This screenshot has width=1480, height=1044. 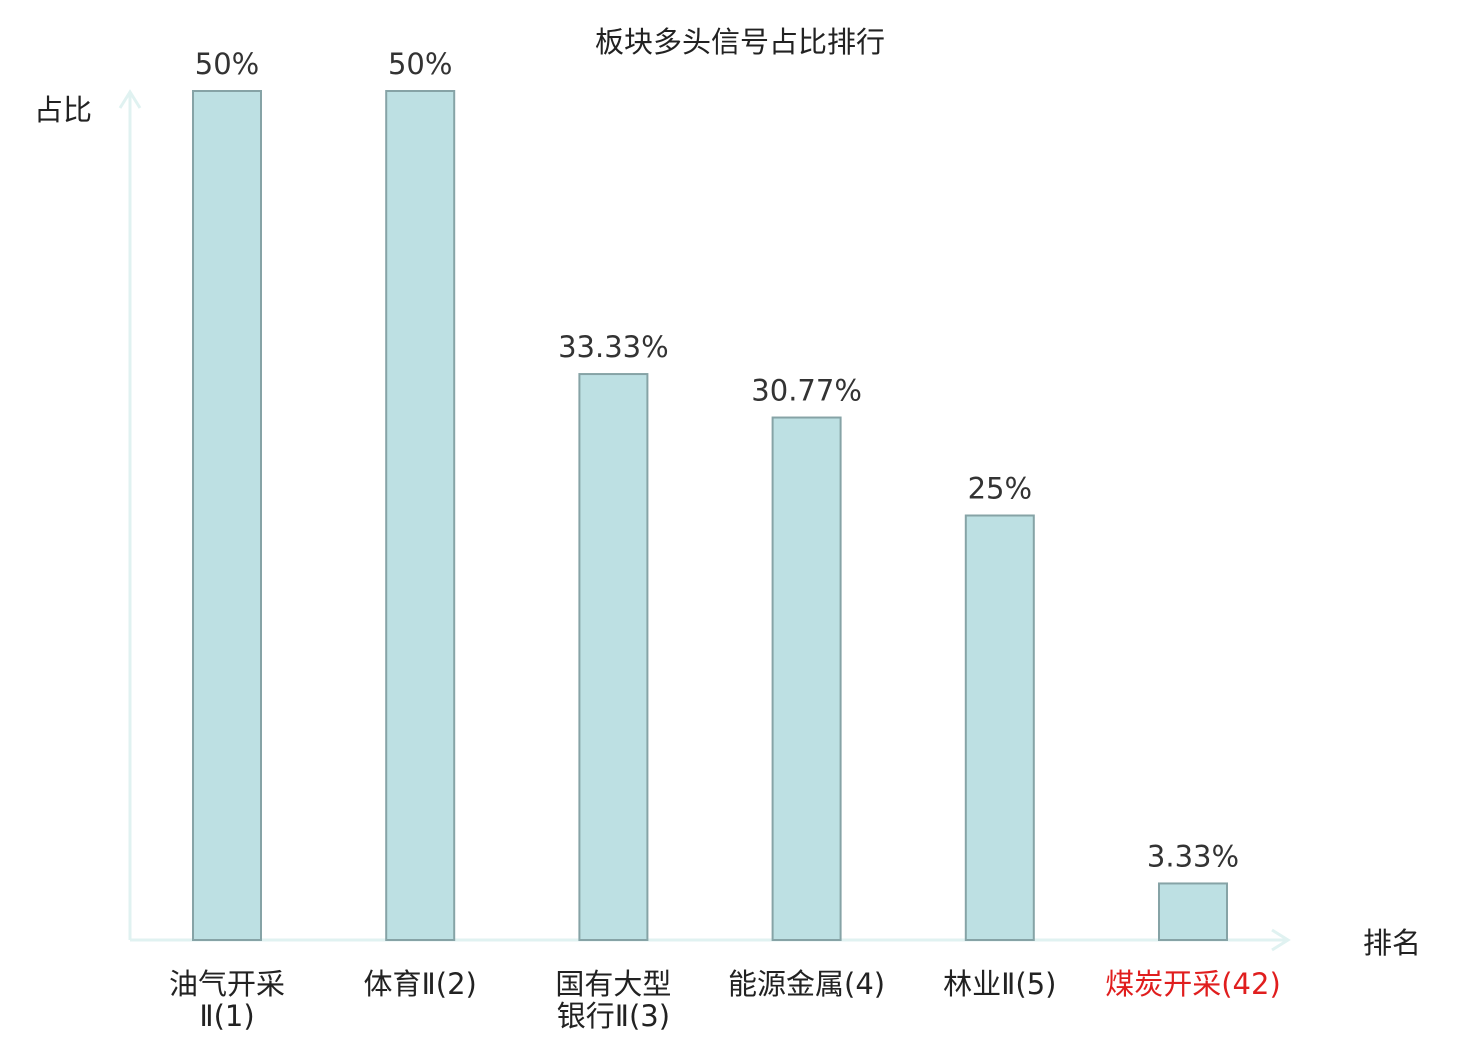 I want to click on bar-value-label: 33.33%, so click(x=613, y=347).